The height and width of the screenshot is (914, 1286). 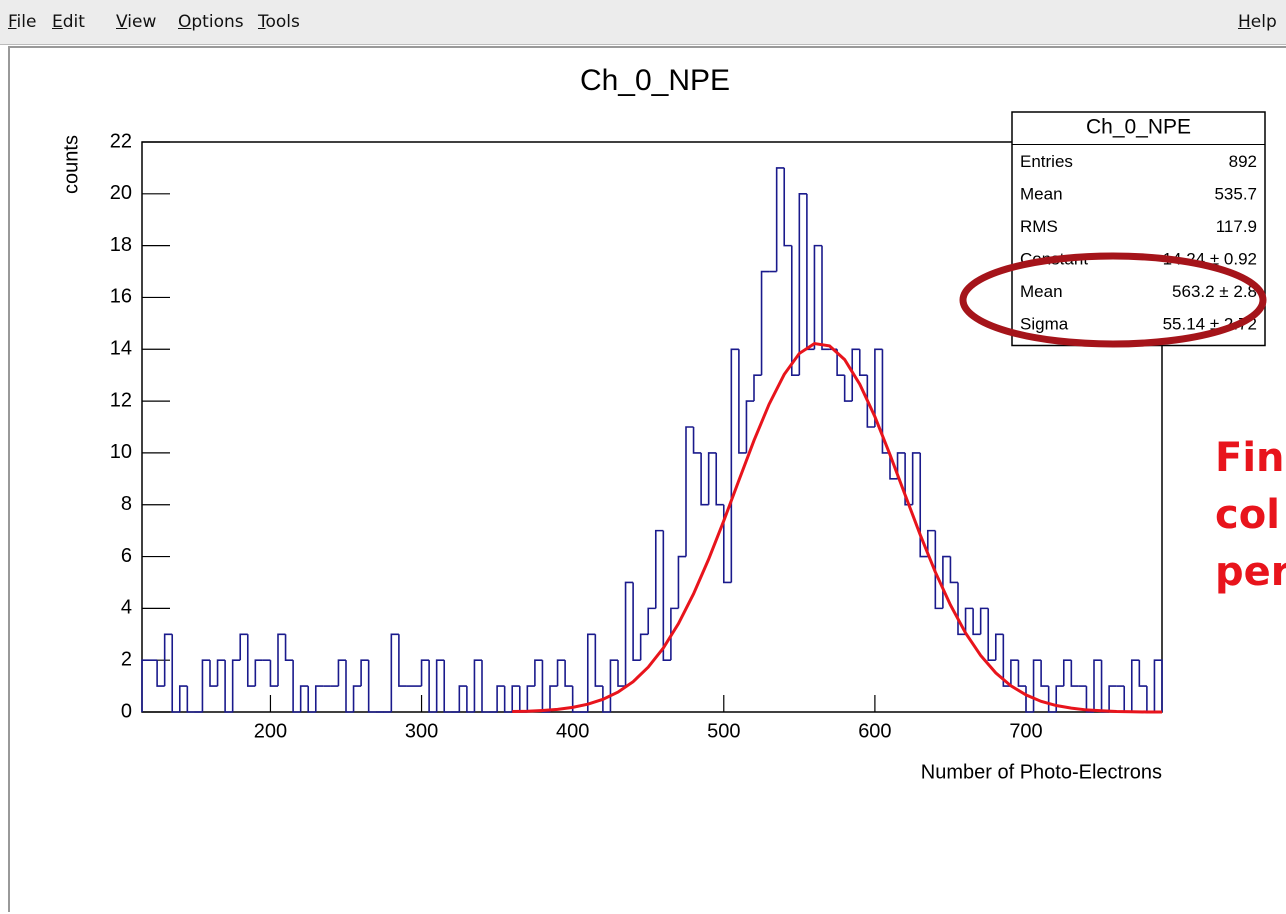 What do you see at coordinates (1250, 458) in the screenshot?
I see `annotation: Fin` at bounding box center [1250, 458].